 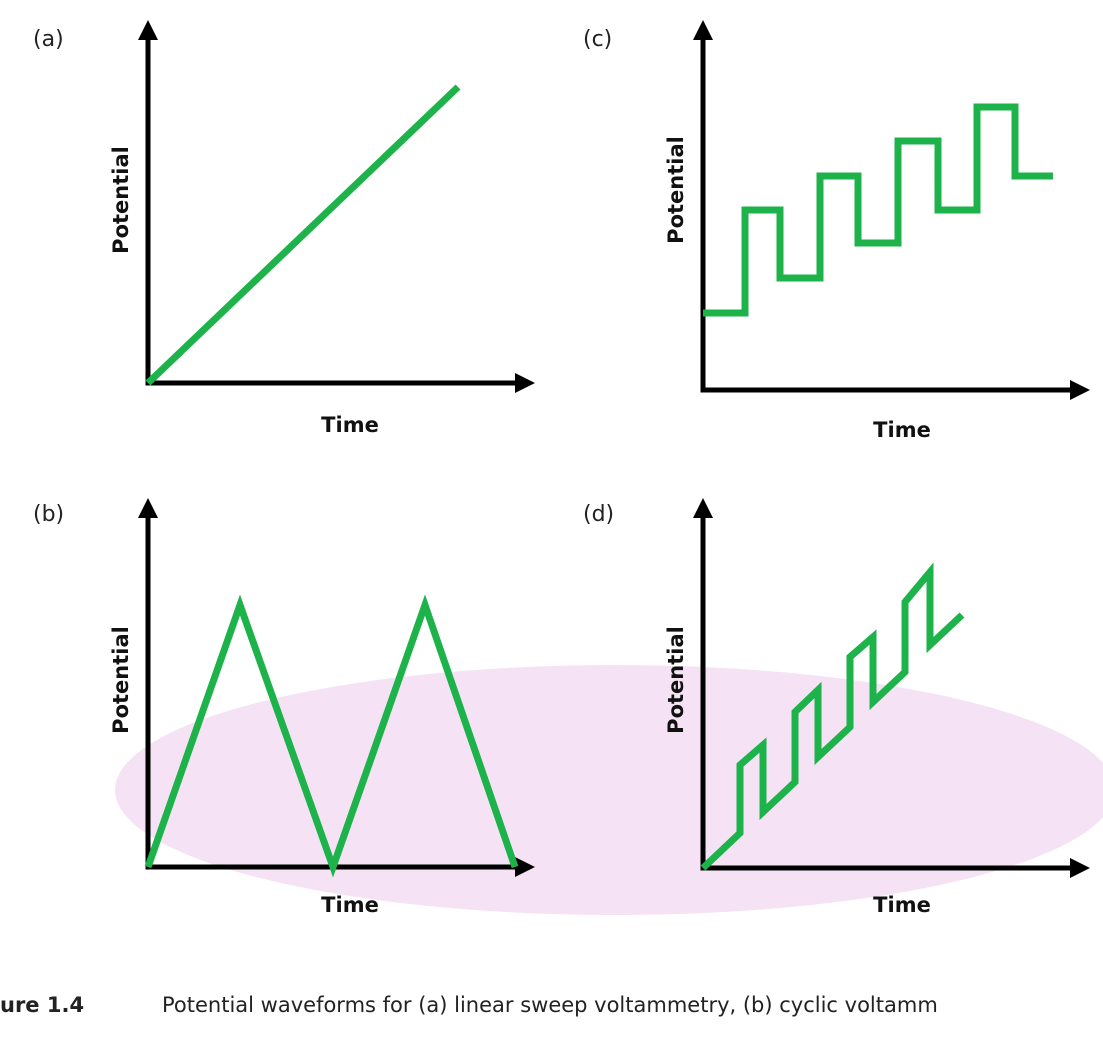 What do you see at coordinates (597, 39) in the screenshot?
I see `panel-label: (c)` at bounding box center [597, 39].